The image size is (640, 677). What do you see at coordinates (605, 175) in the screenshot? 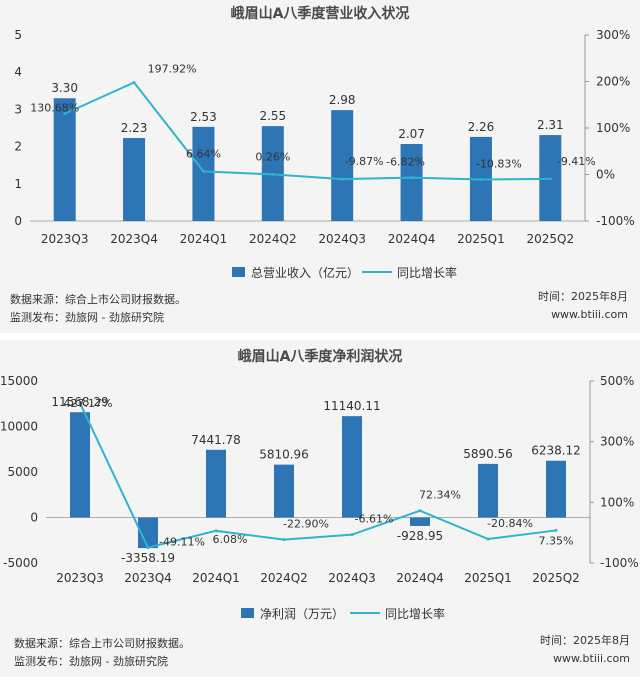
I see `y2-tick-label: 0%` at bounding box center [605, 175].